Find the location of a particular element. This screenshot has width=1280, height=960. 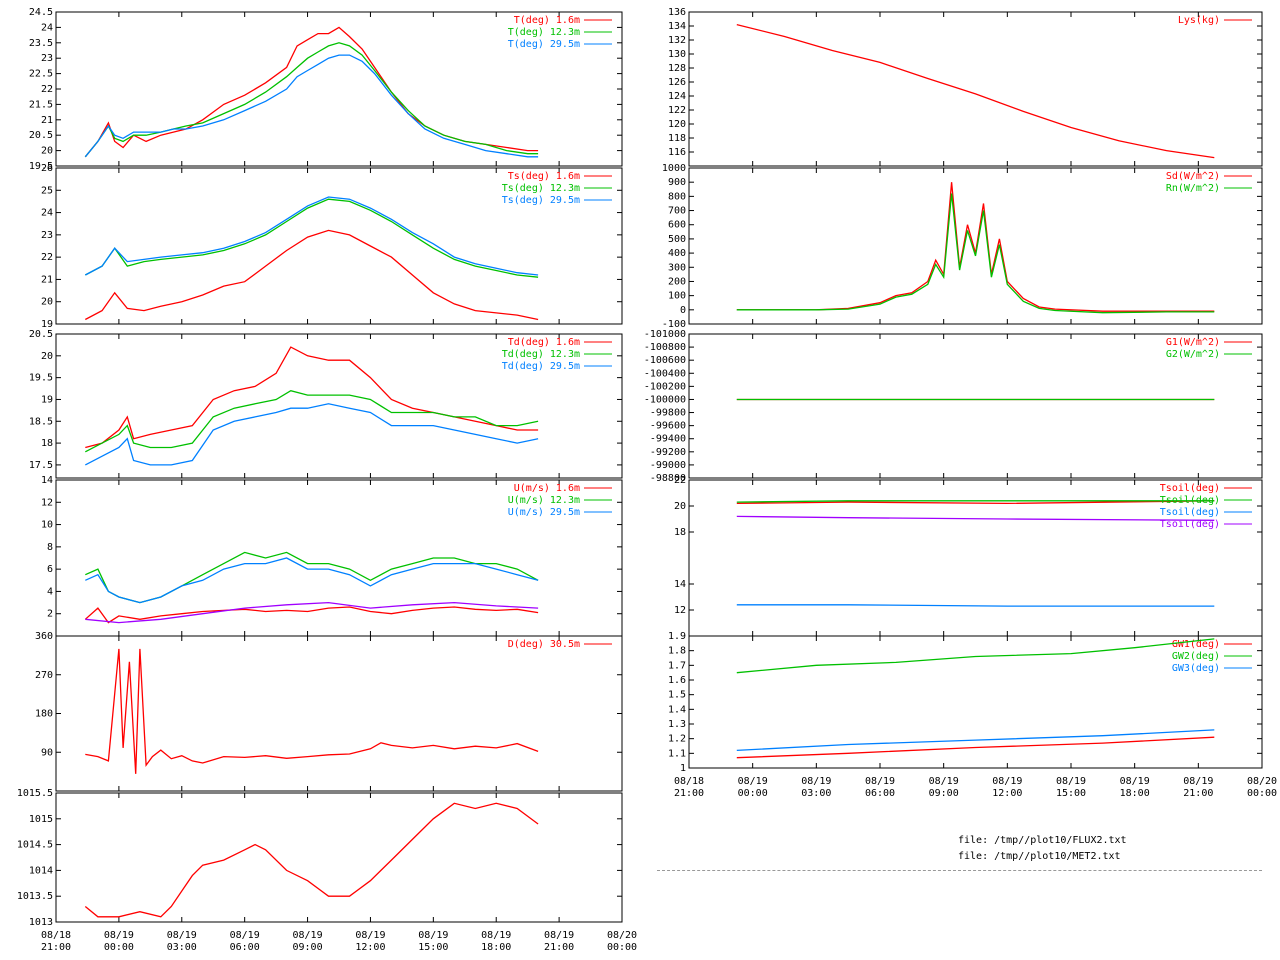

y-tick-label: 124 is located at coordinates (677, 96).